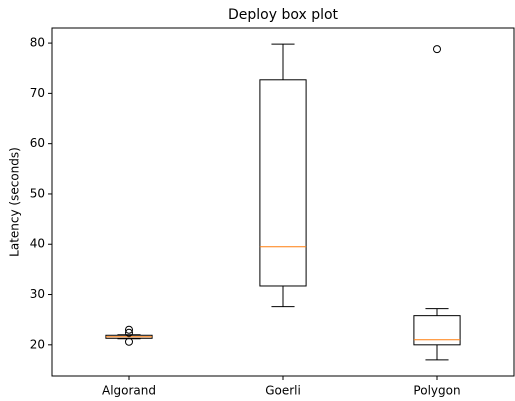  What do you see at coordinates (37, 294) in the screenshot?
I see `y-tick-label: 30` at bounding box center [37, 294].